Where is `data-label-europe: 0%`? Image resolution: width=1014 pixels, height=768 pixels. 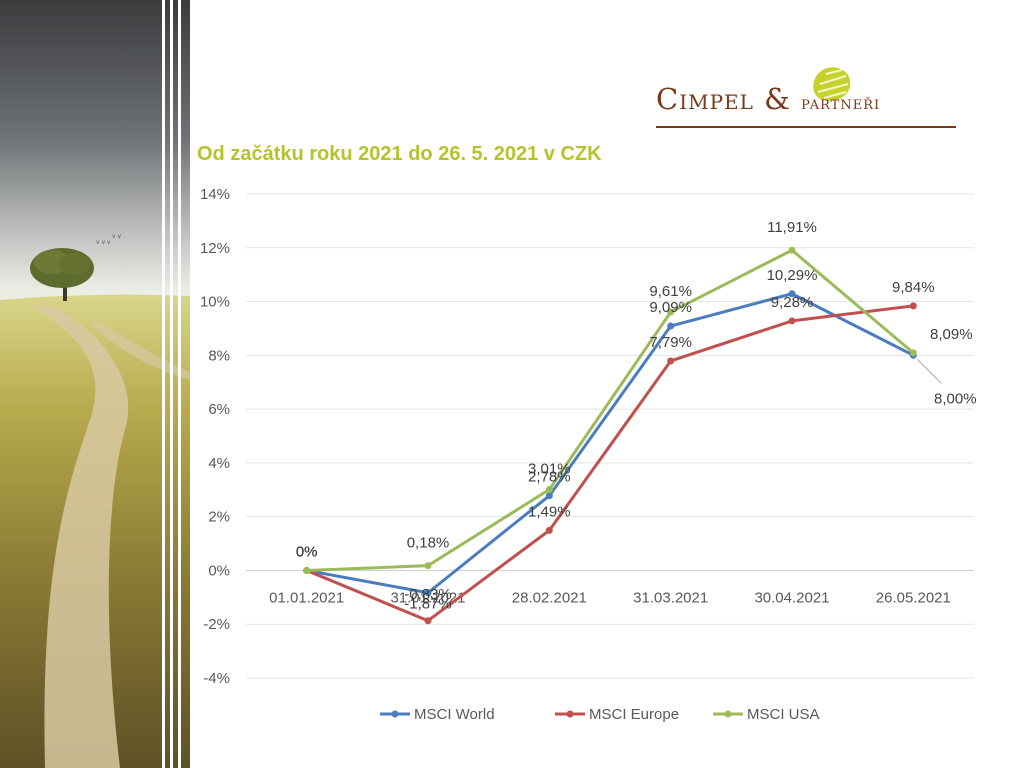
data-label-europe: 0% is located at coordinates (307, 551).